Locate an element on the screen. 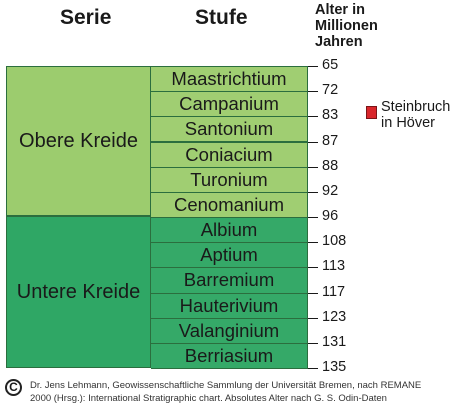 The width and height of the screenshot is (460, 413). stage-label: Coniacium is located at coordinates (229, 154).